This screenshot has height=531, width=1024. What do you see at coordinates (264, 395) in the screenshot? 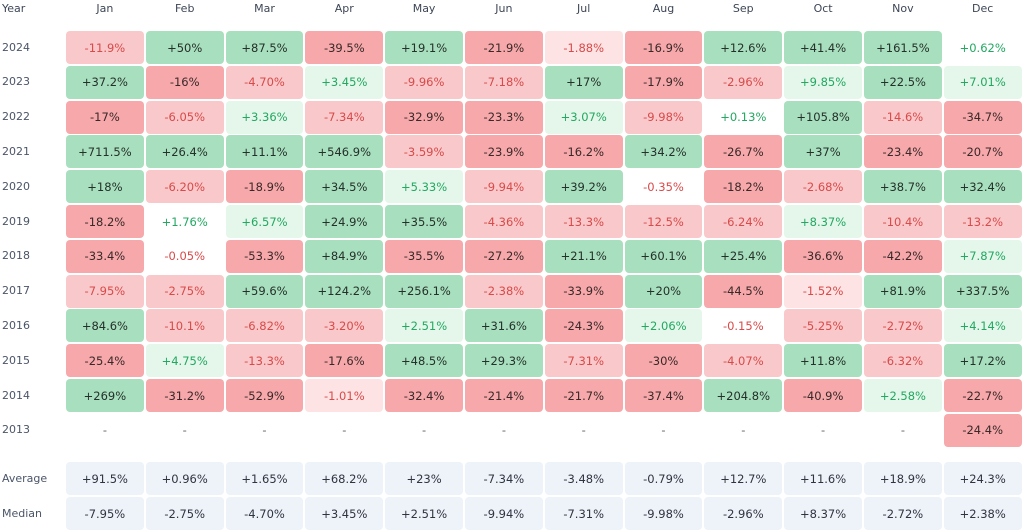
I see `cell-2014-mar: -52.9%` at bounding box center [264, 395].